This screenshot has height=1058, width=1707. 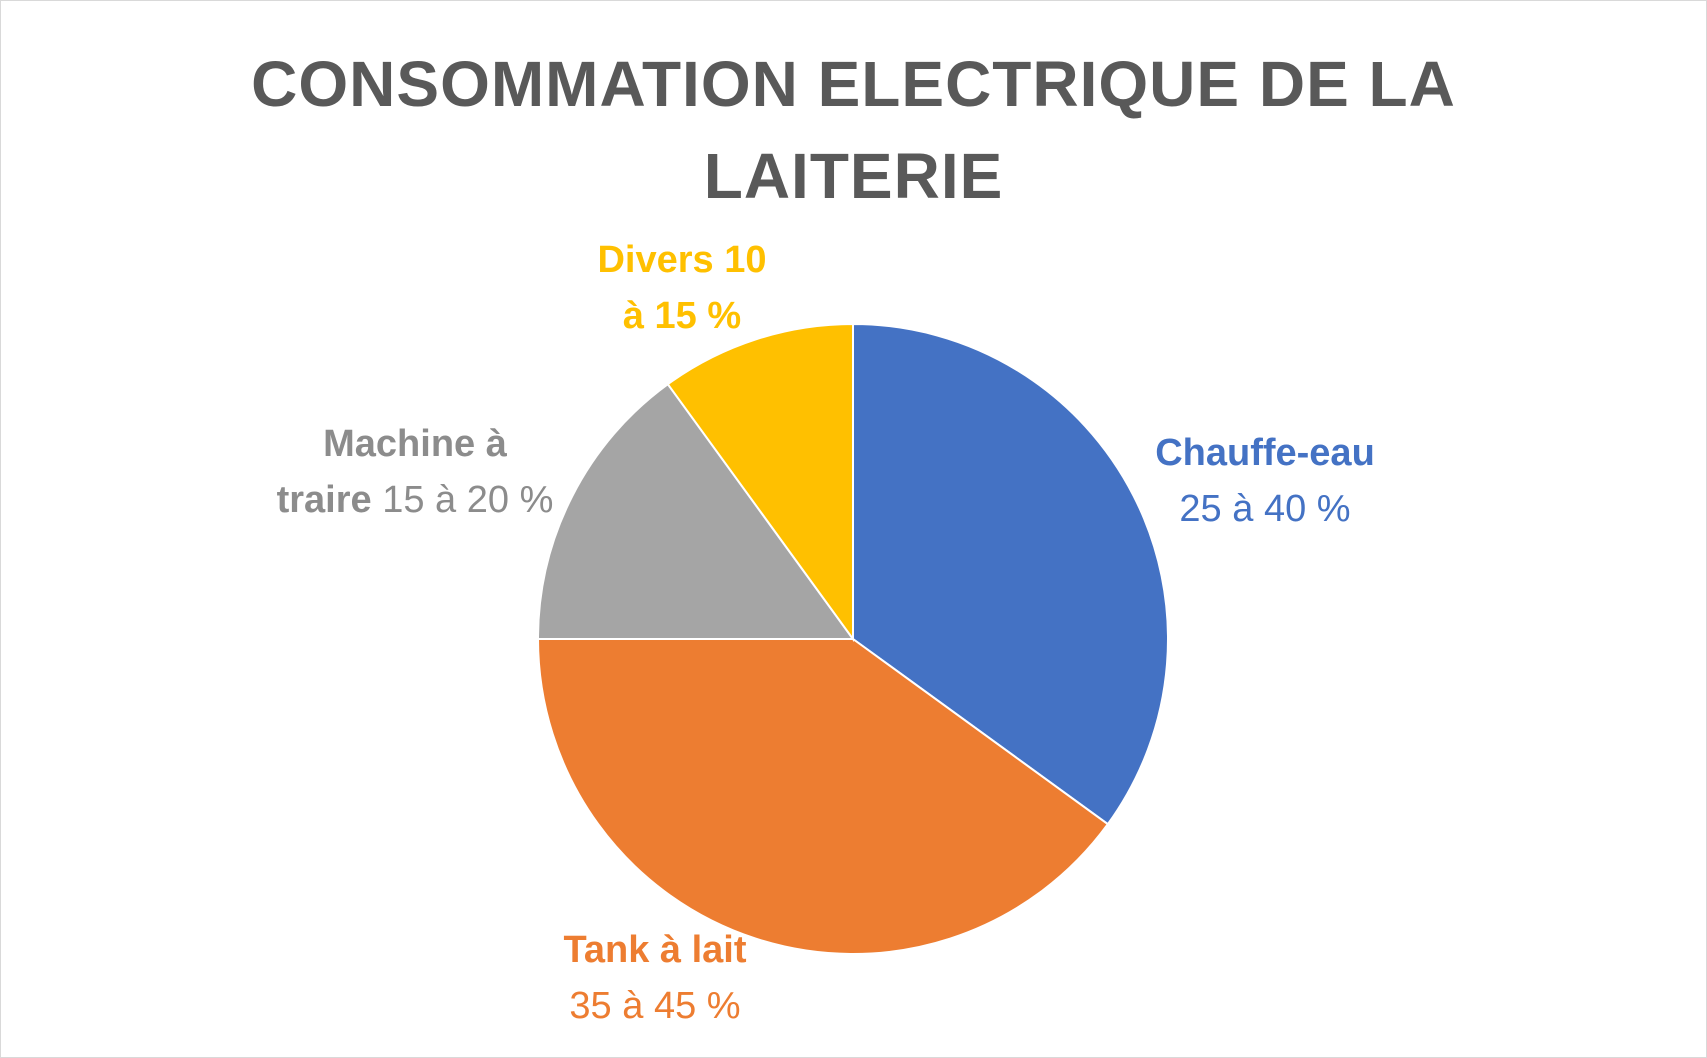 What do you see at coordinates (655, 950) in the screenshot?
I see `data-label-tank-a-lait-name: Tank à lait` at bounding box center [655, 950].